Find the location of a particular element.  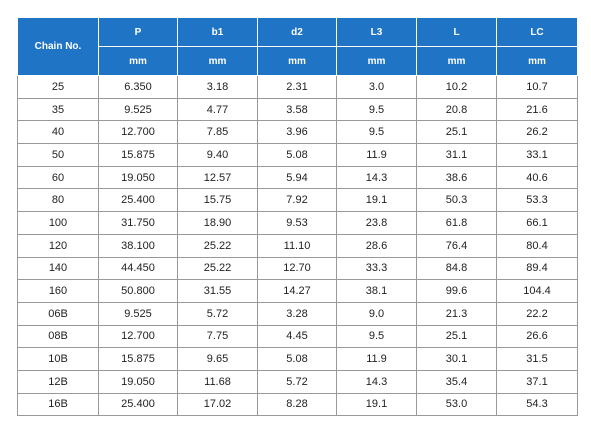

value-cell: 11.68 is located at coordinates (217, 381).